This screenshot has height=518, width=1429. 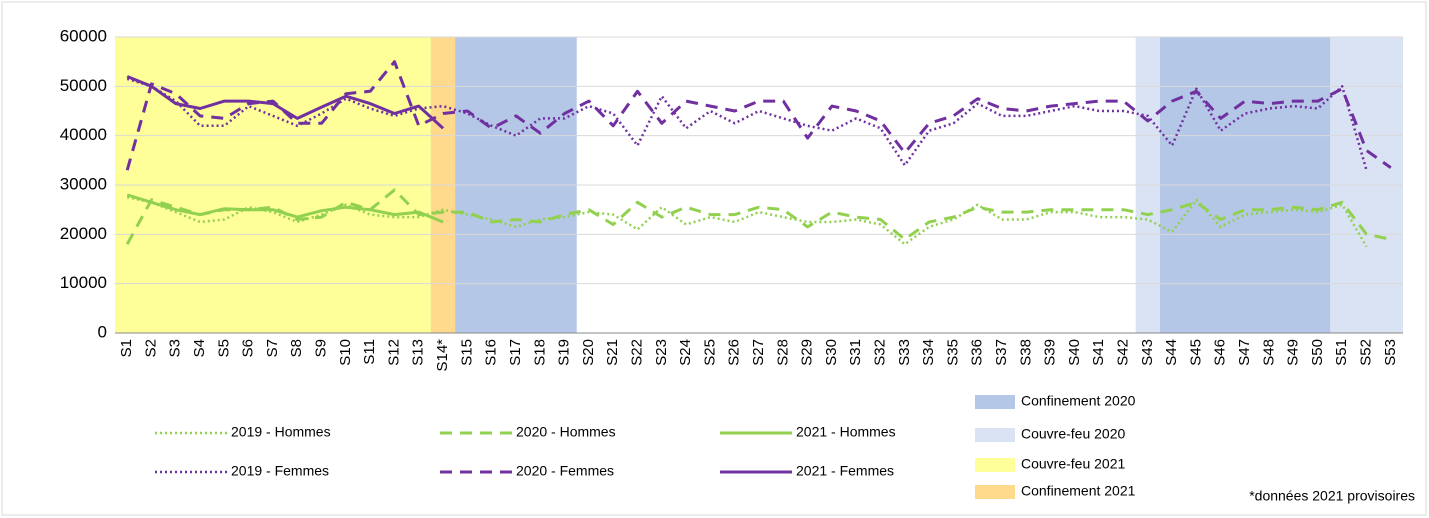 I want to click on x-tick-label: S18, so click(x=539, y=352).